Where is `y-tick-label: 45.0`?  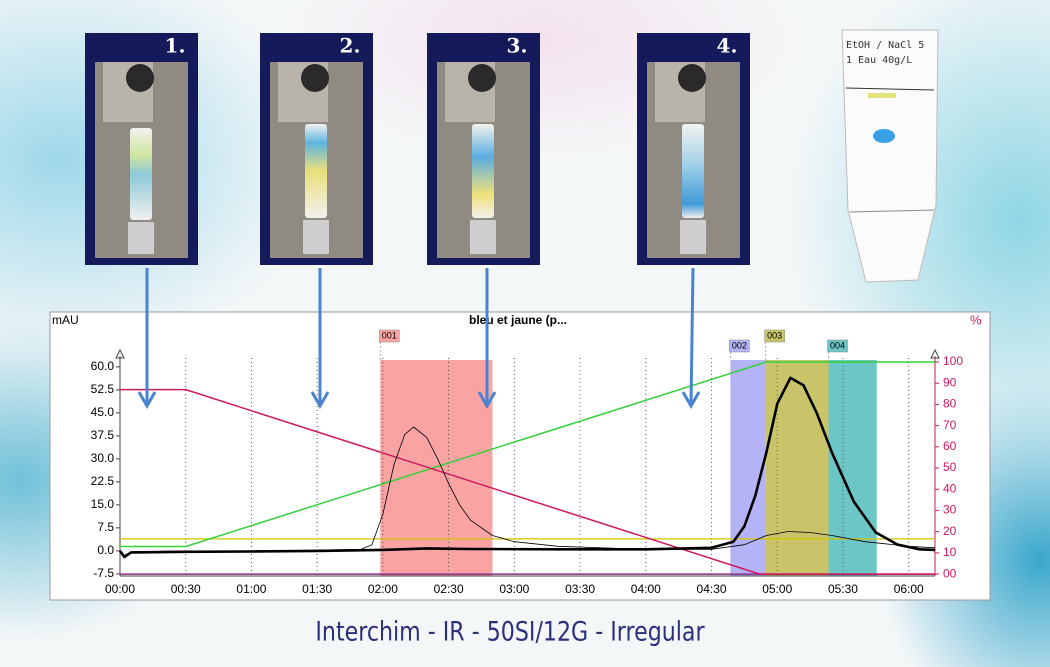
y-tick-label: 45.0 is located at coordinates (103, 412).